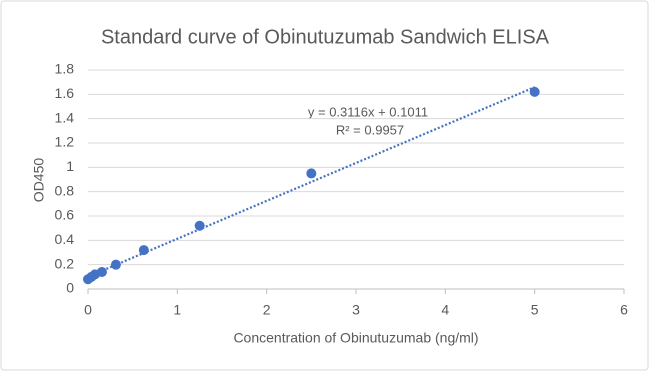  What do you see at coordinates (70, 288) in the screenshot?
I see `y-tick-label: 0` at bounding box center [70, 288].